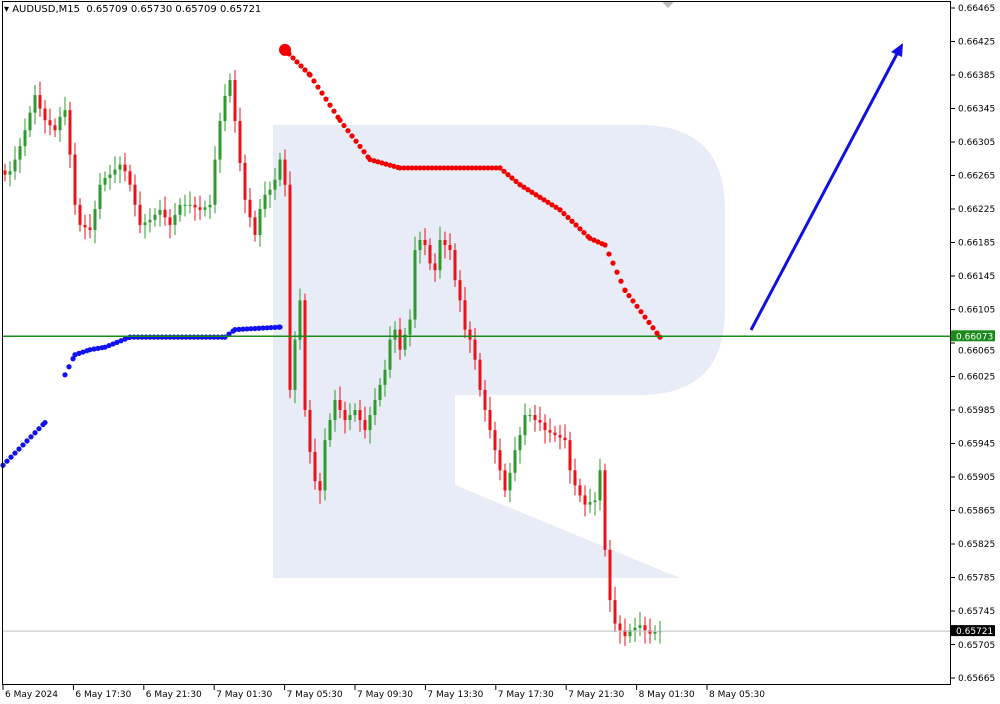 Image resolution: width=1000 pixels, height=704 pixels. Describe the element at coordinates (103, 695) in the screenshot. I see `x-tick-label: 6 May 17:30` at that location.